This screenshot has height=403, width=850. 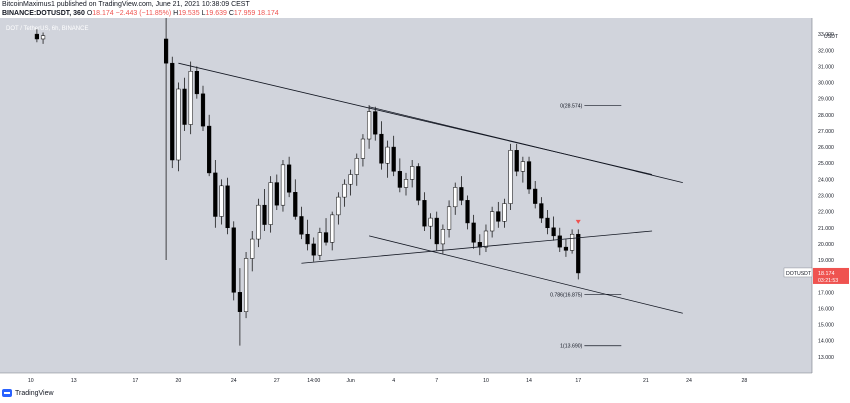 I want to click on symbol-label: BINANCE:DOTUSDT, 360, so click(x=43, y=13).